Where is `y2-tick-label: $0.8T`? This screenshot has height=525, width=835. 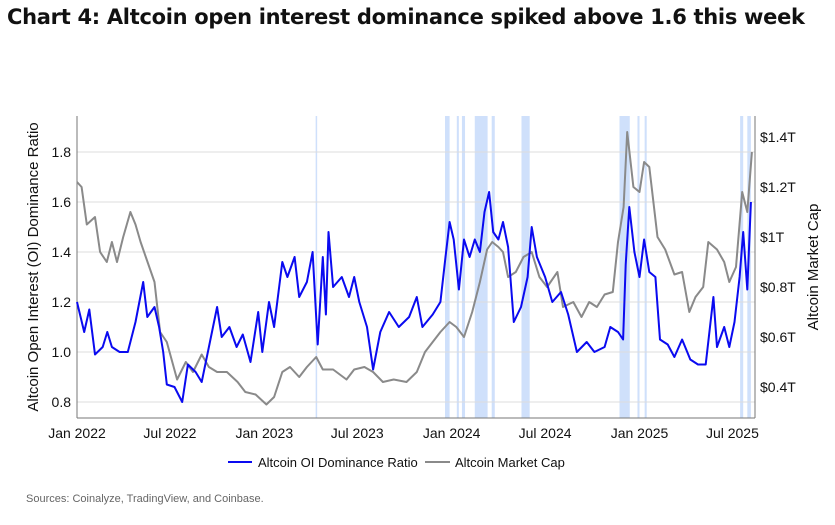
y2-tick-label: $0.8T is located at coordinates (778, 287).